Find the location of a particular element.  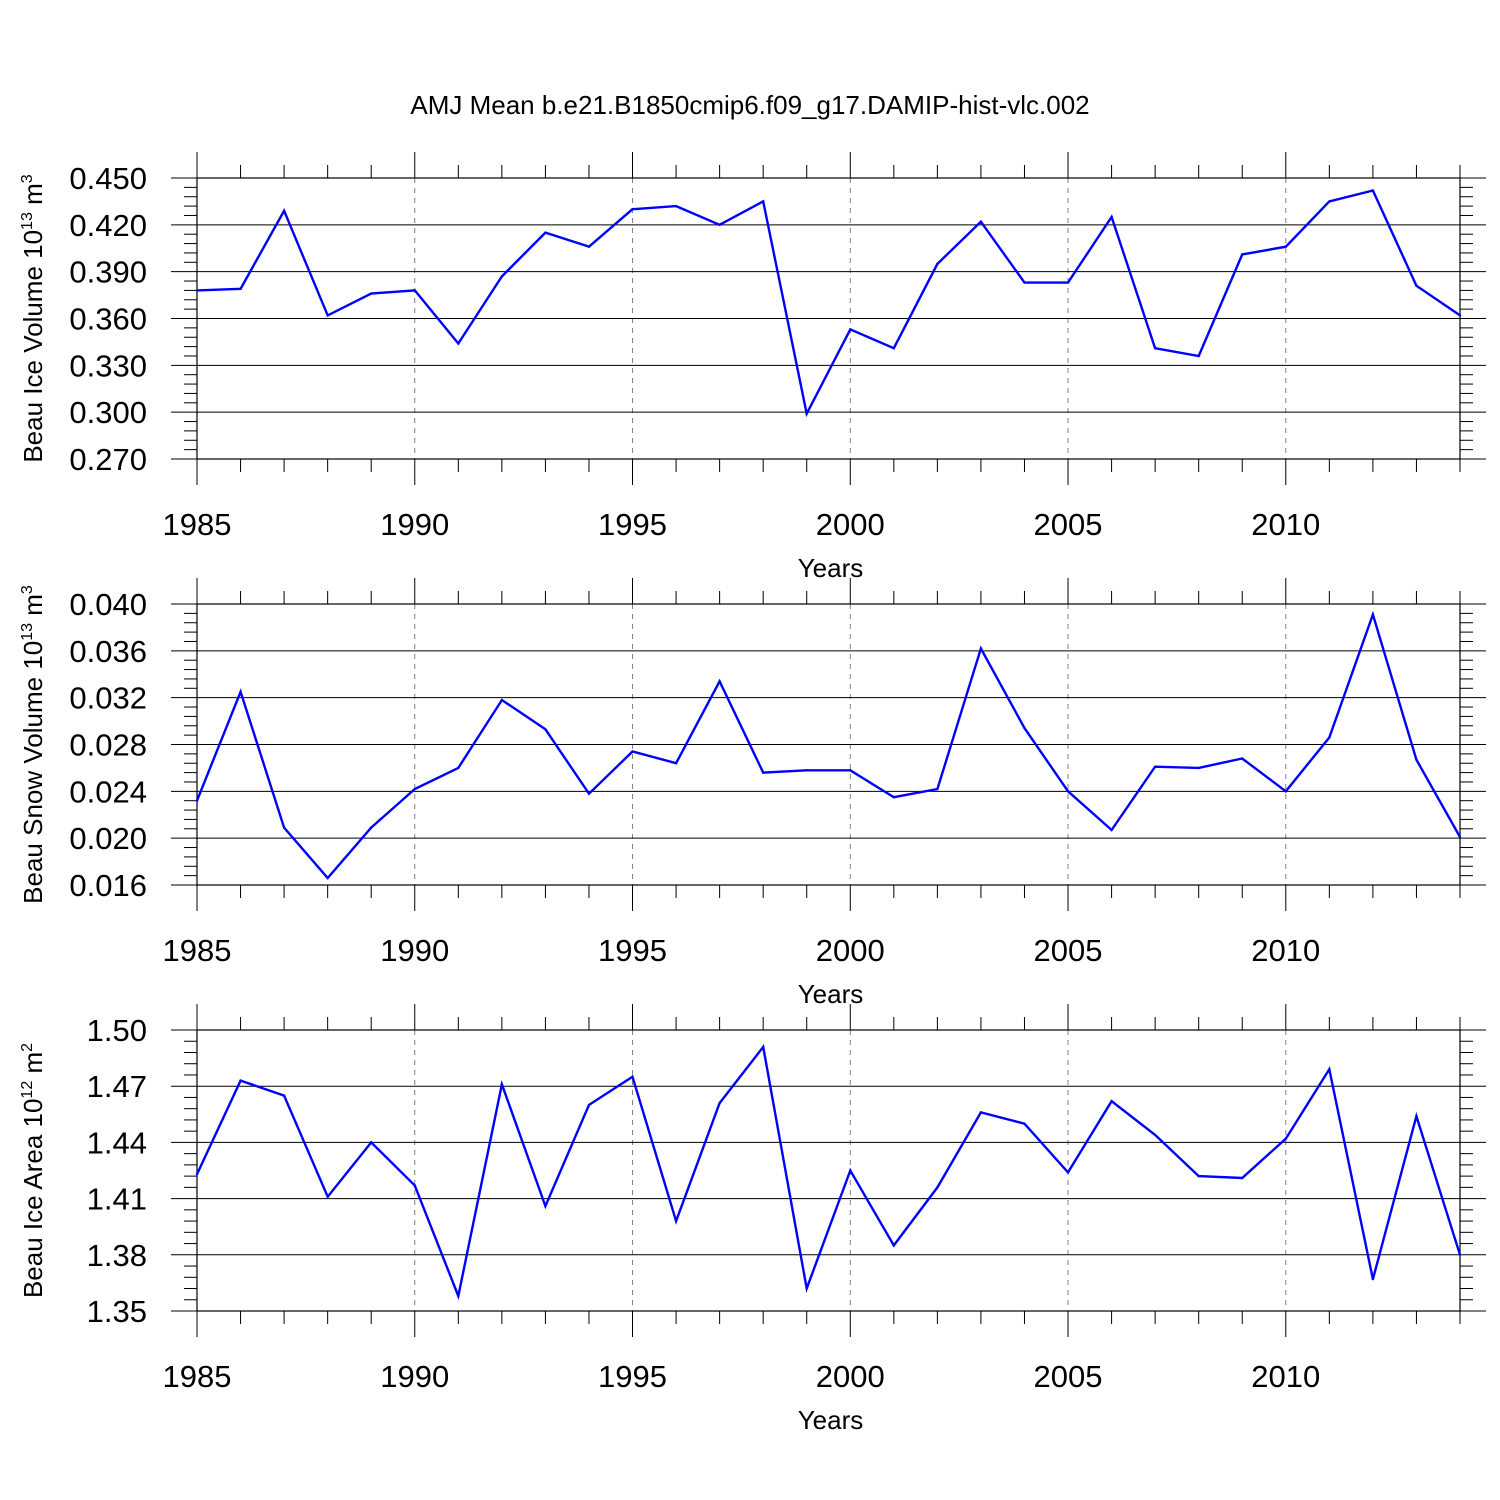

y-tick-label: 0.020 is located at coordinates (108, 838).